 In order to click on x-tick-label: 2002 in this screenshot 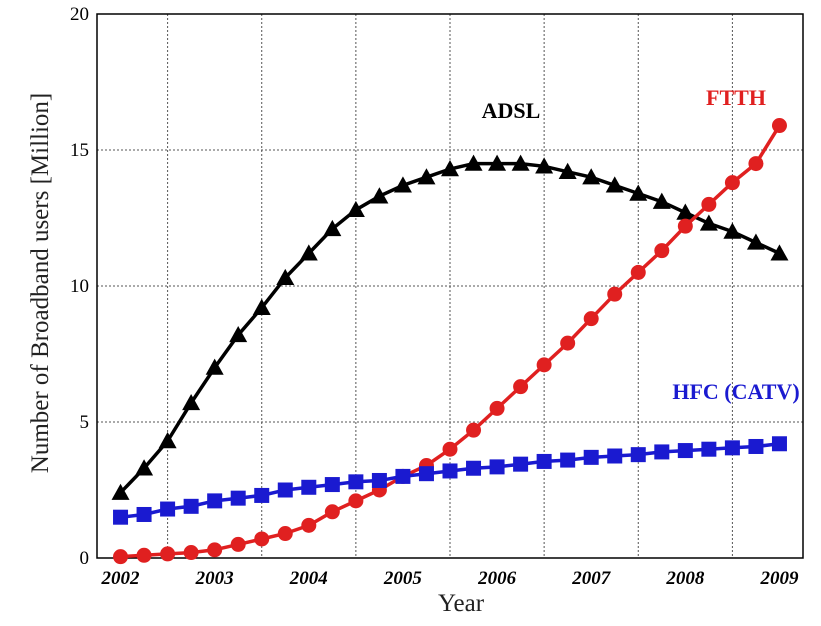, I will do `click(121, 578)`.